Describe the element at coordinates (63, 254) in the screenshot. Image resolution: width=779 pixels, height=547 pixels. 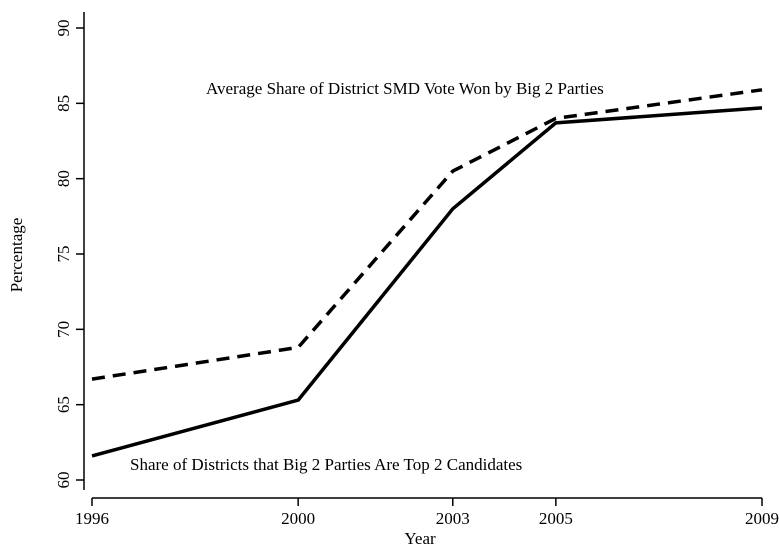
I see `y-tick-label: 75` at that location.